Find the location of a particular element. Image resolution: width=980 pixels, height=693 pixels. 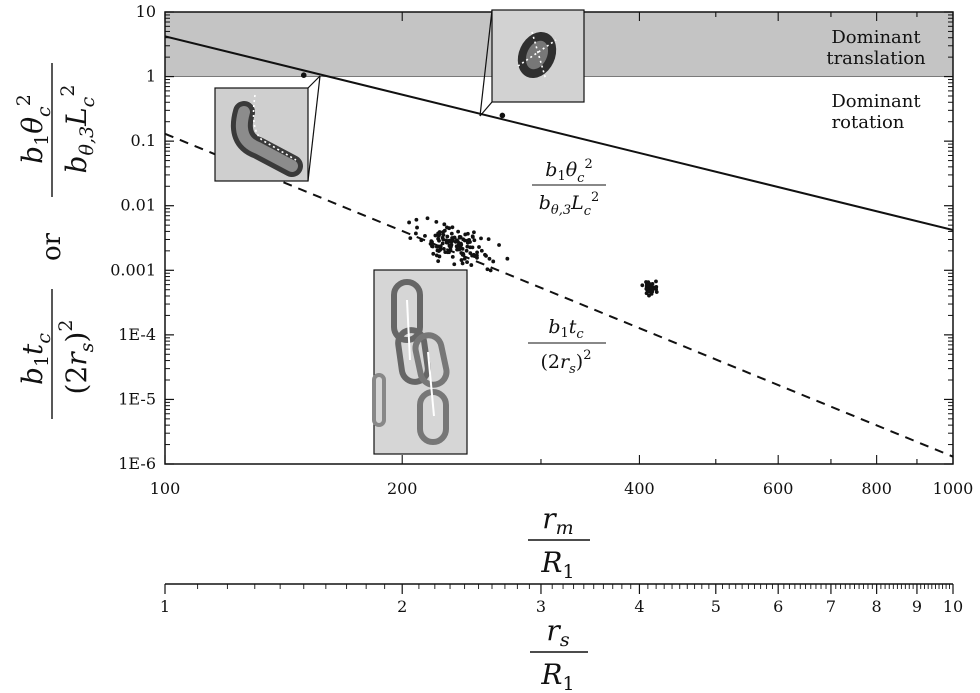

inset-compact-cell is located at coordinates (532, 63).